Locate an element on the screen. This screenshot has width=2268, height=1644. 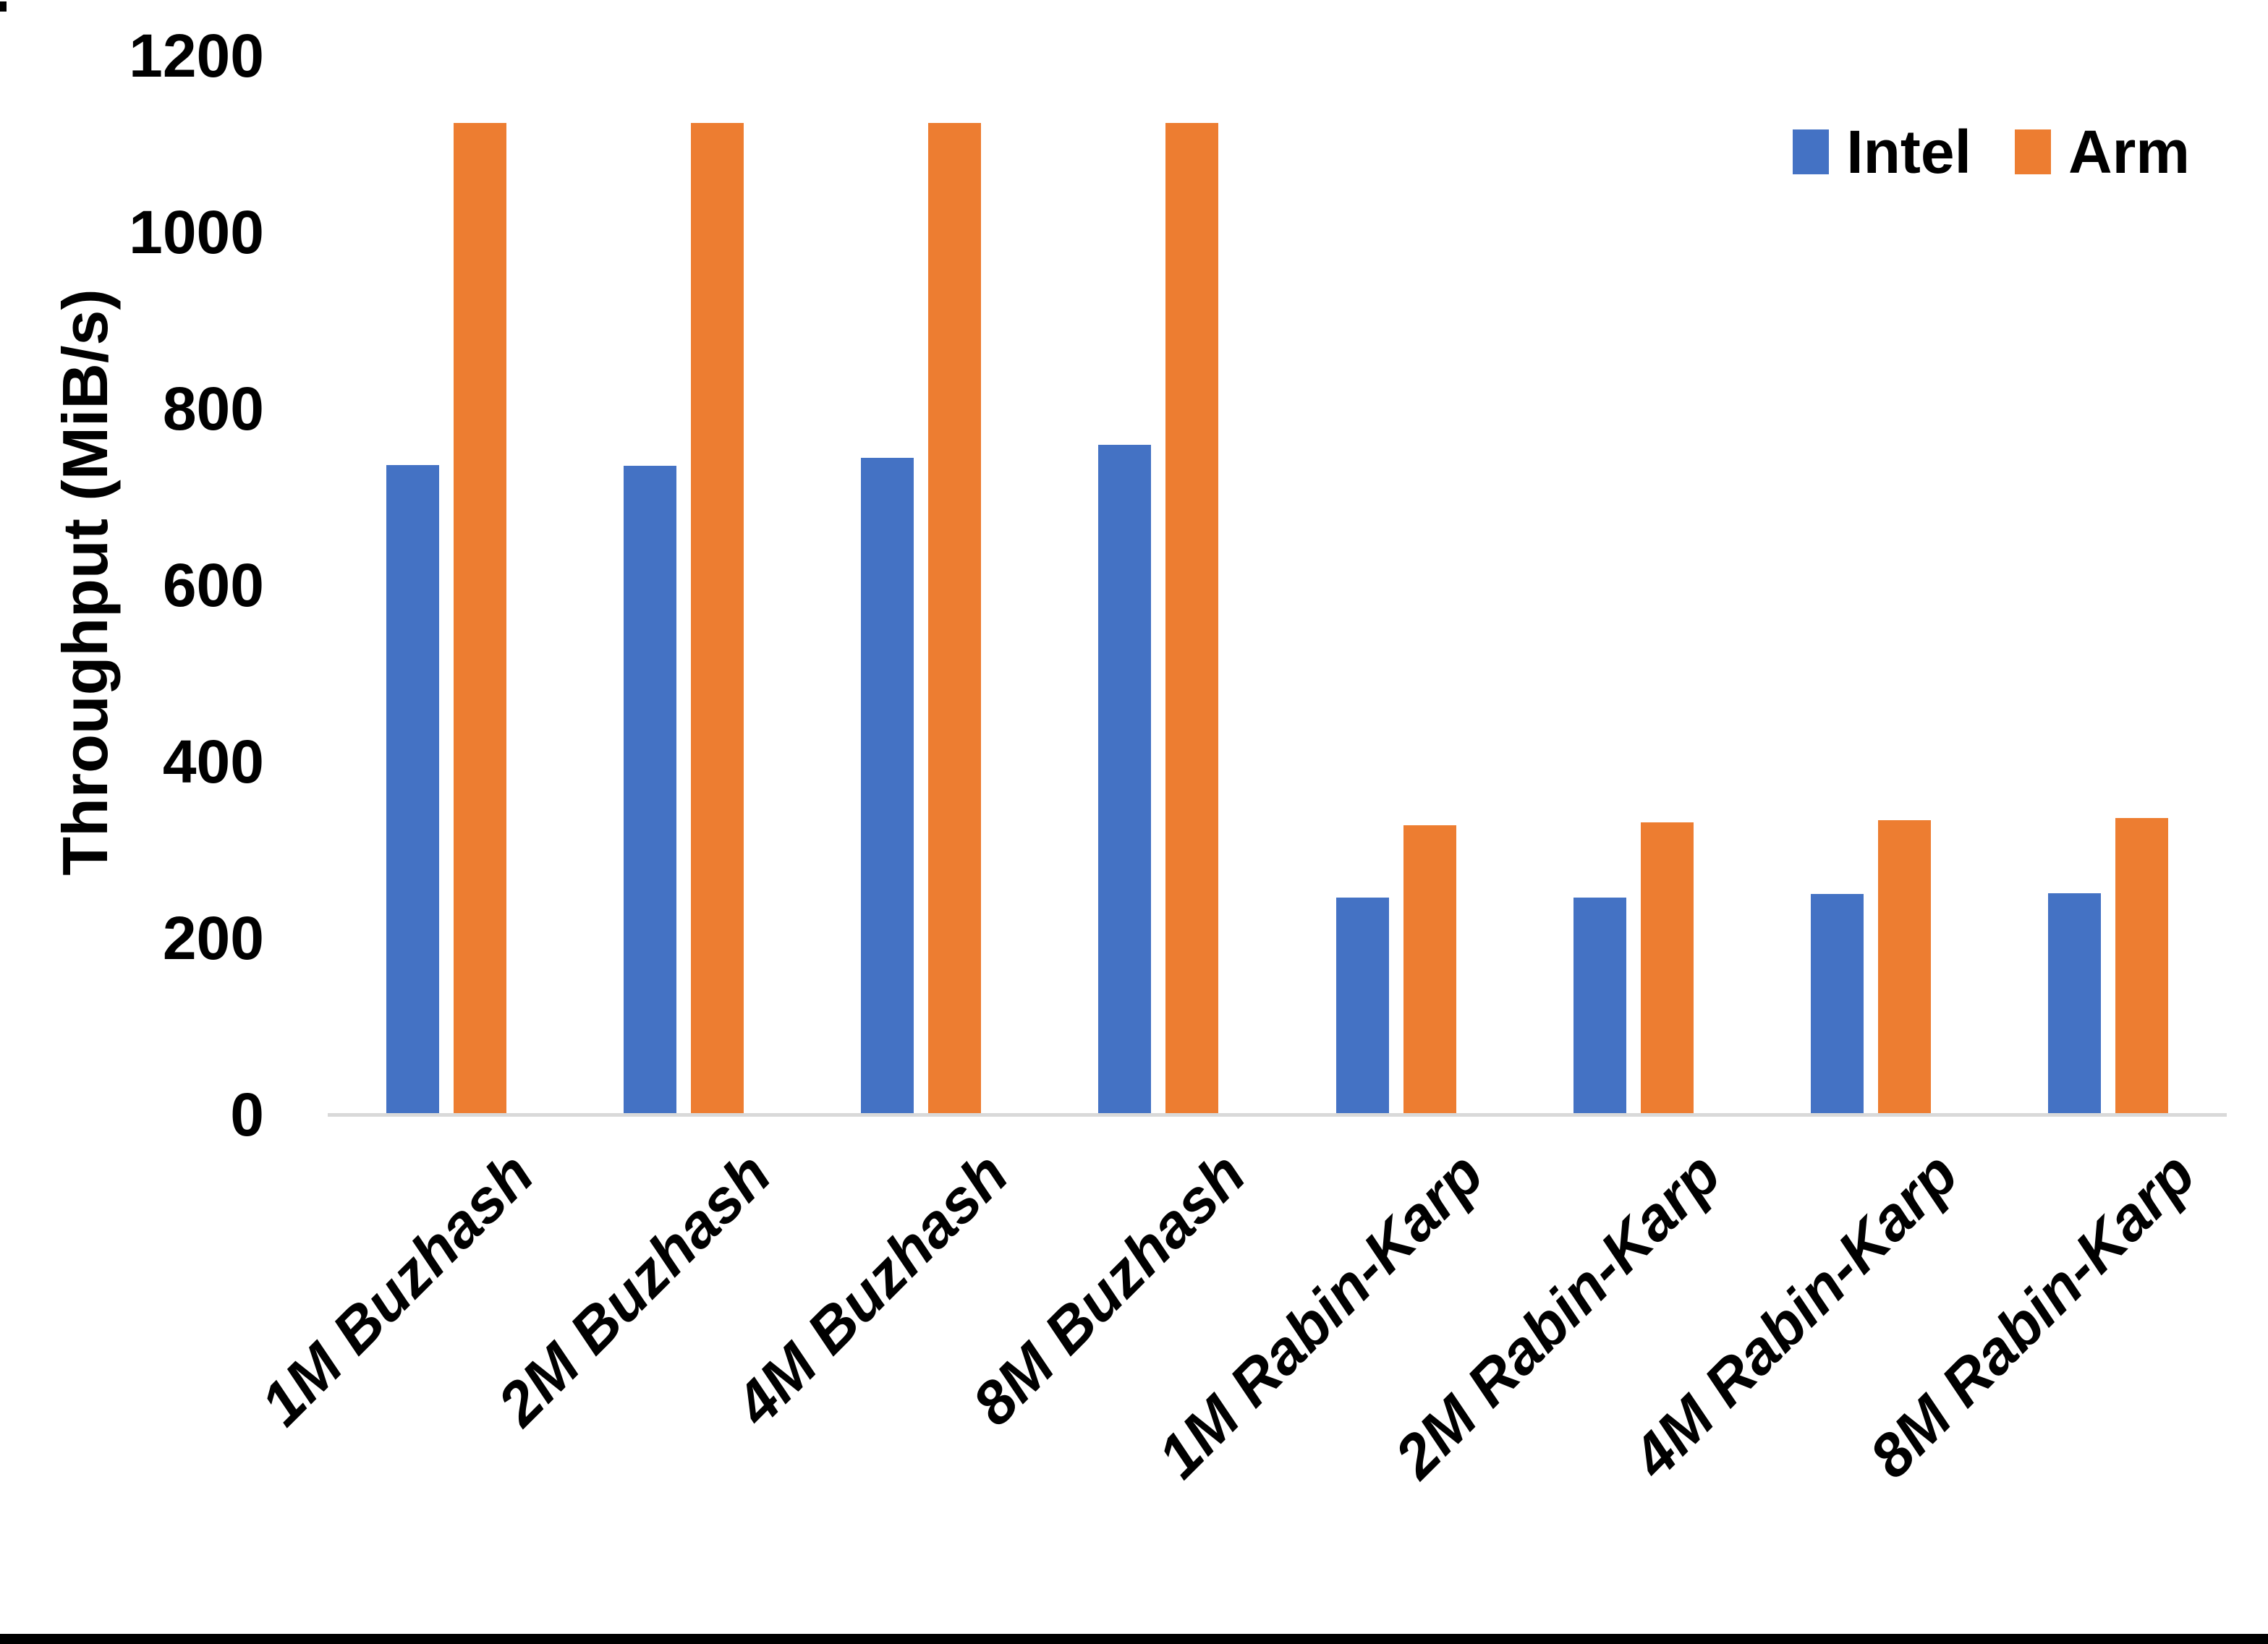
screenshot-bottom-border is located at coordinates (1134, 1639).